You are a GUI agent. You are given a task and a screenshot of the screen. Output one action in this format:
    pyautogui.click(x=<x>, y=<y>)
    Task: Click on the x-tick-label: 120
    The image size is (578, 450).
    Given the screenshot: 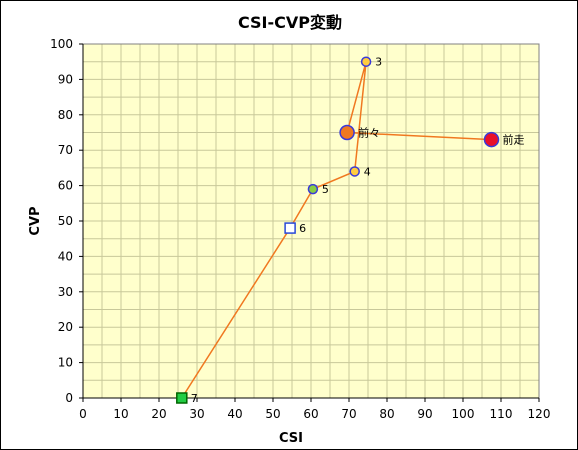 What is the action you would take?
    pyautogui.click(x=539, y=414)
    